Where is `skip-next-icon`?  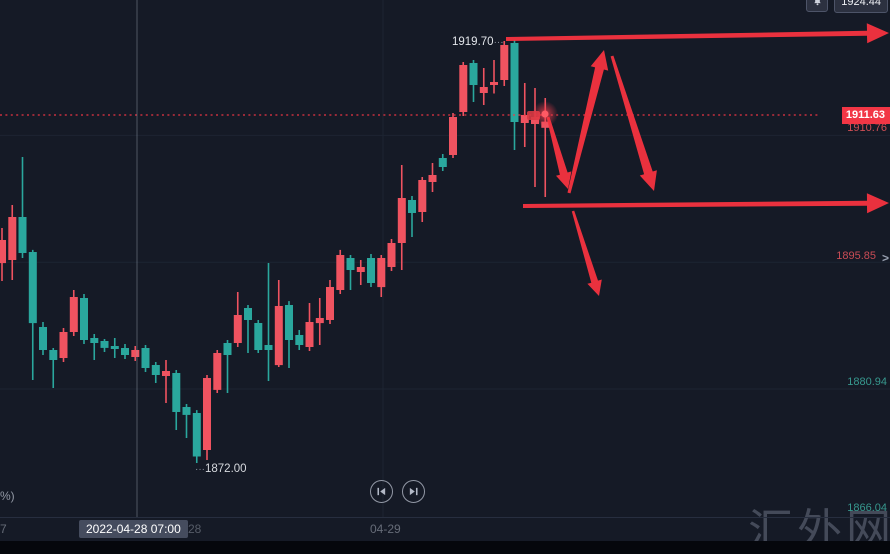
skip-next-icon is located at coordinates (413, 491).